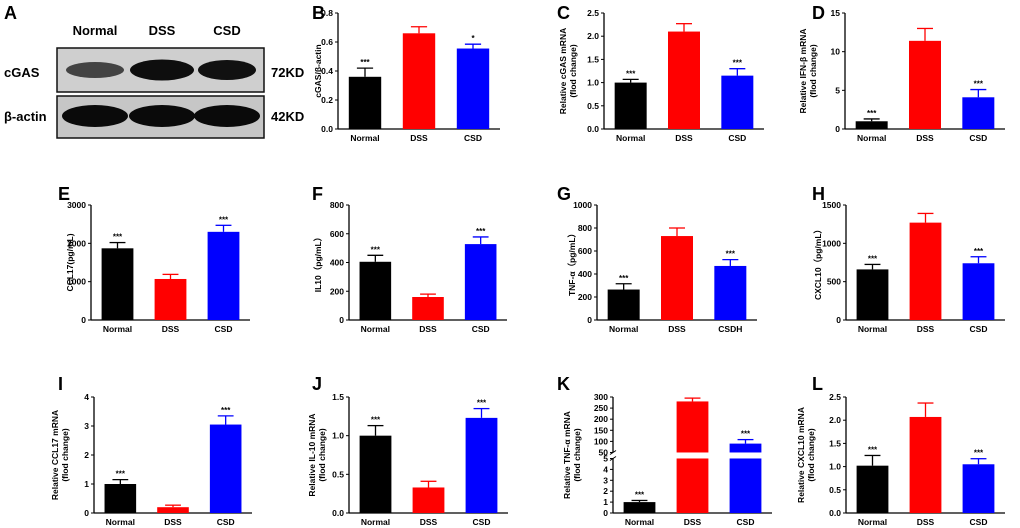 The width and height of the screenshot is (1020, 528). I want to click on y-axis-label-line: IL10（pg/mL）, so click(318, 263).